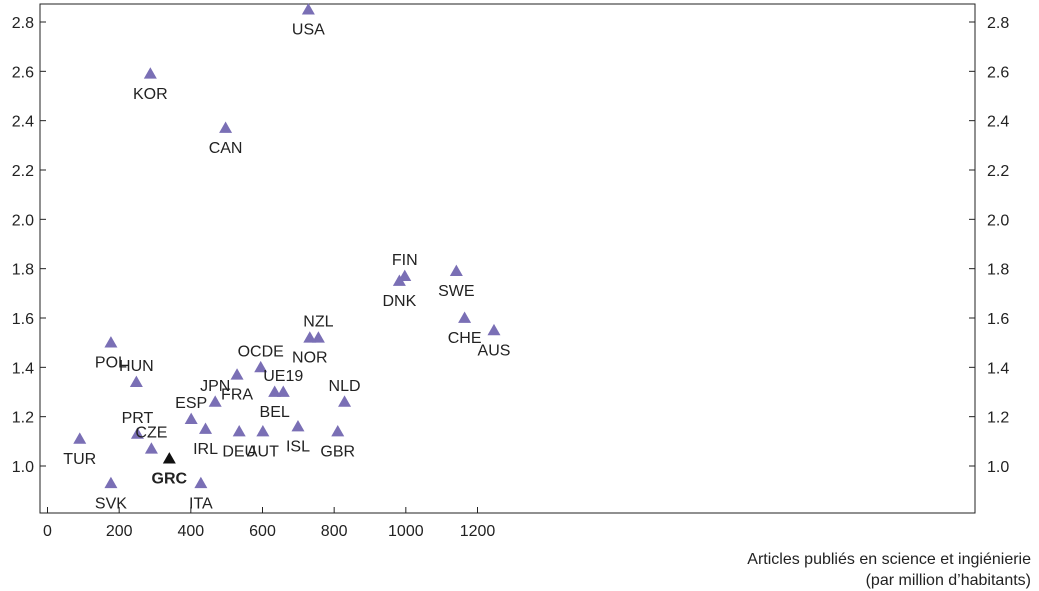 The image size is (1039, 591). I want to click on x-axis: 0 200 400 600 800 1000 1200, so click(269, 523).